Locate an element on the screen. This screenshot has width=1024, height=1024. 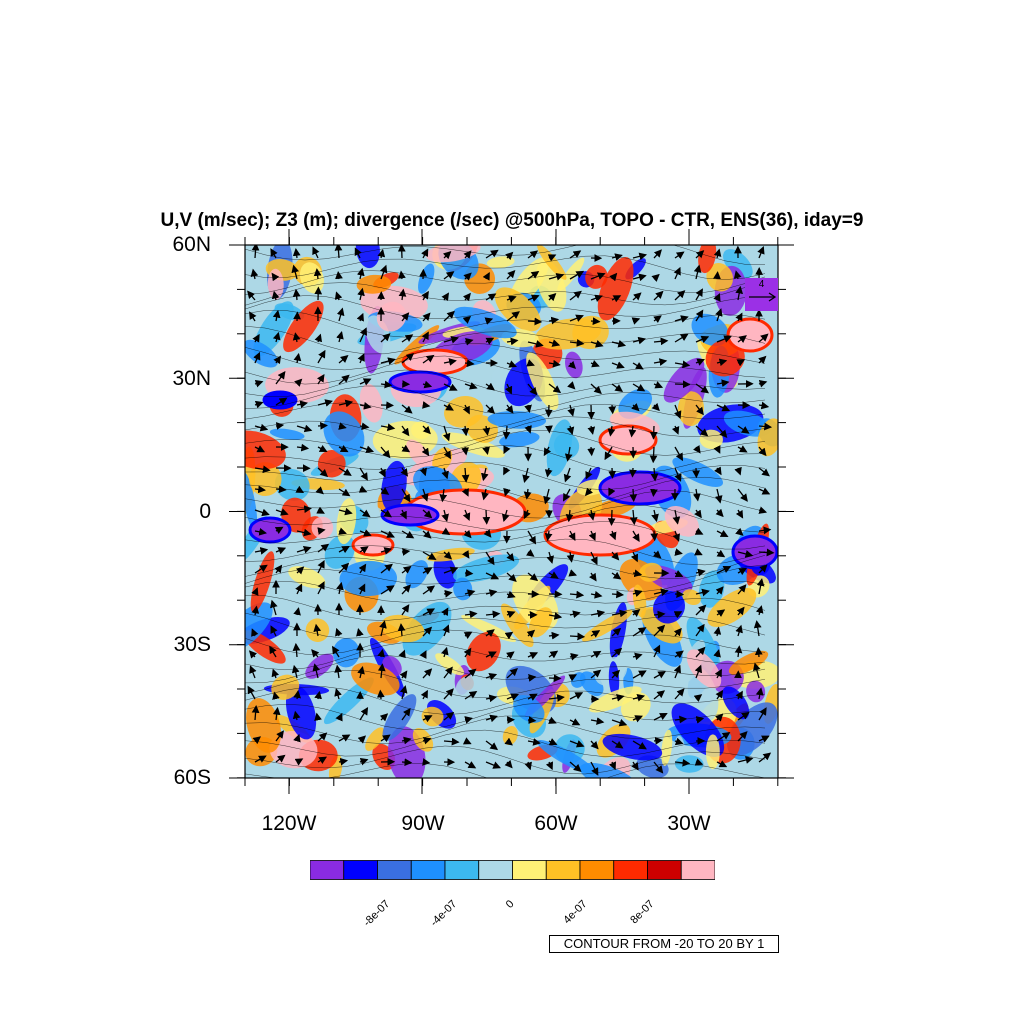
colorbar is located at coordinates (512, 870).